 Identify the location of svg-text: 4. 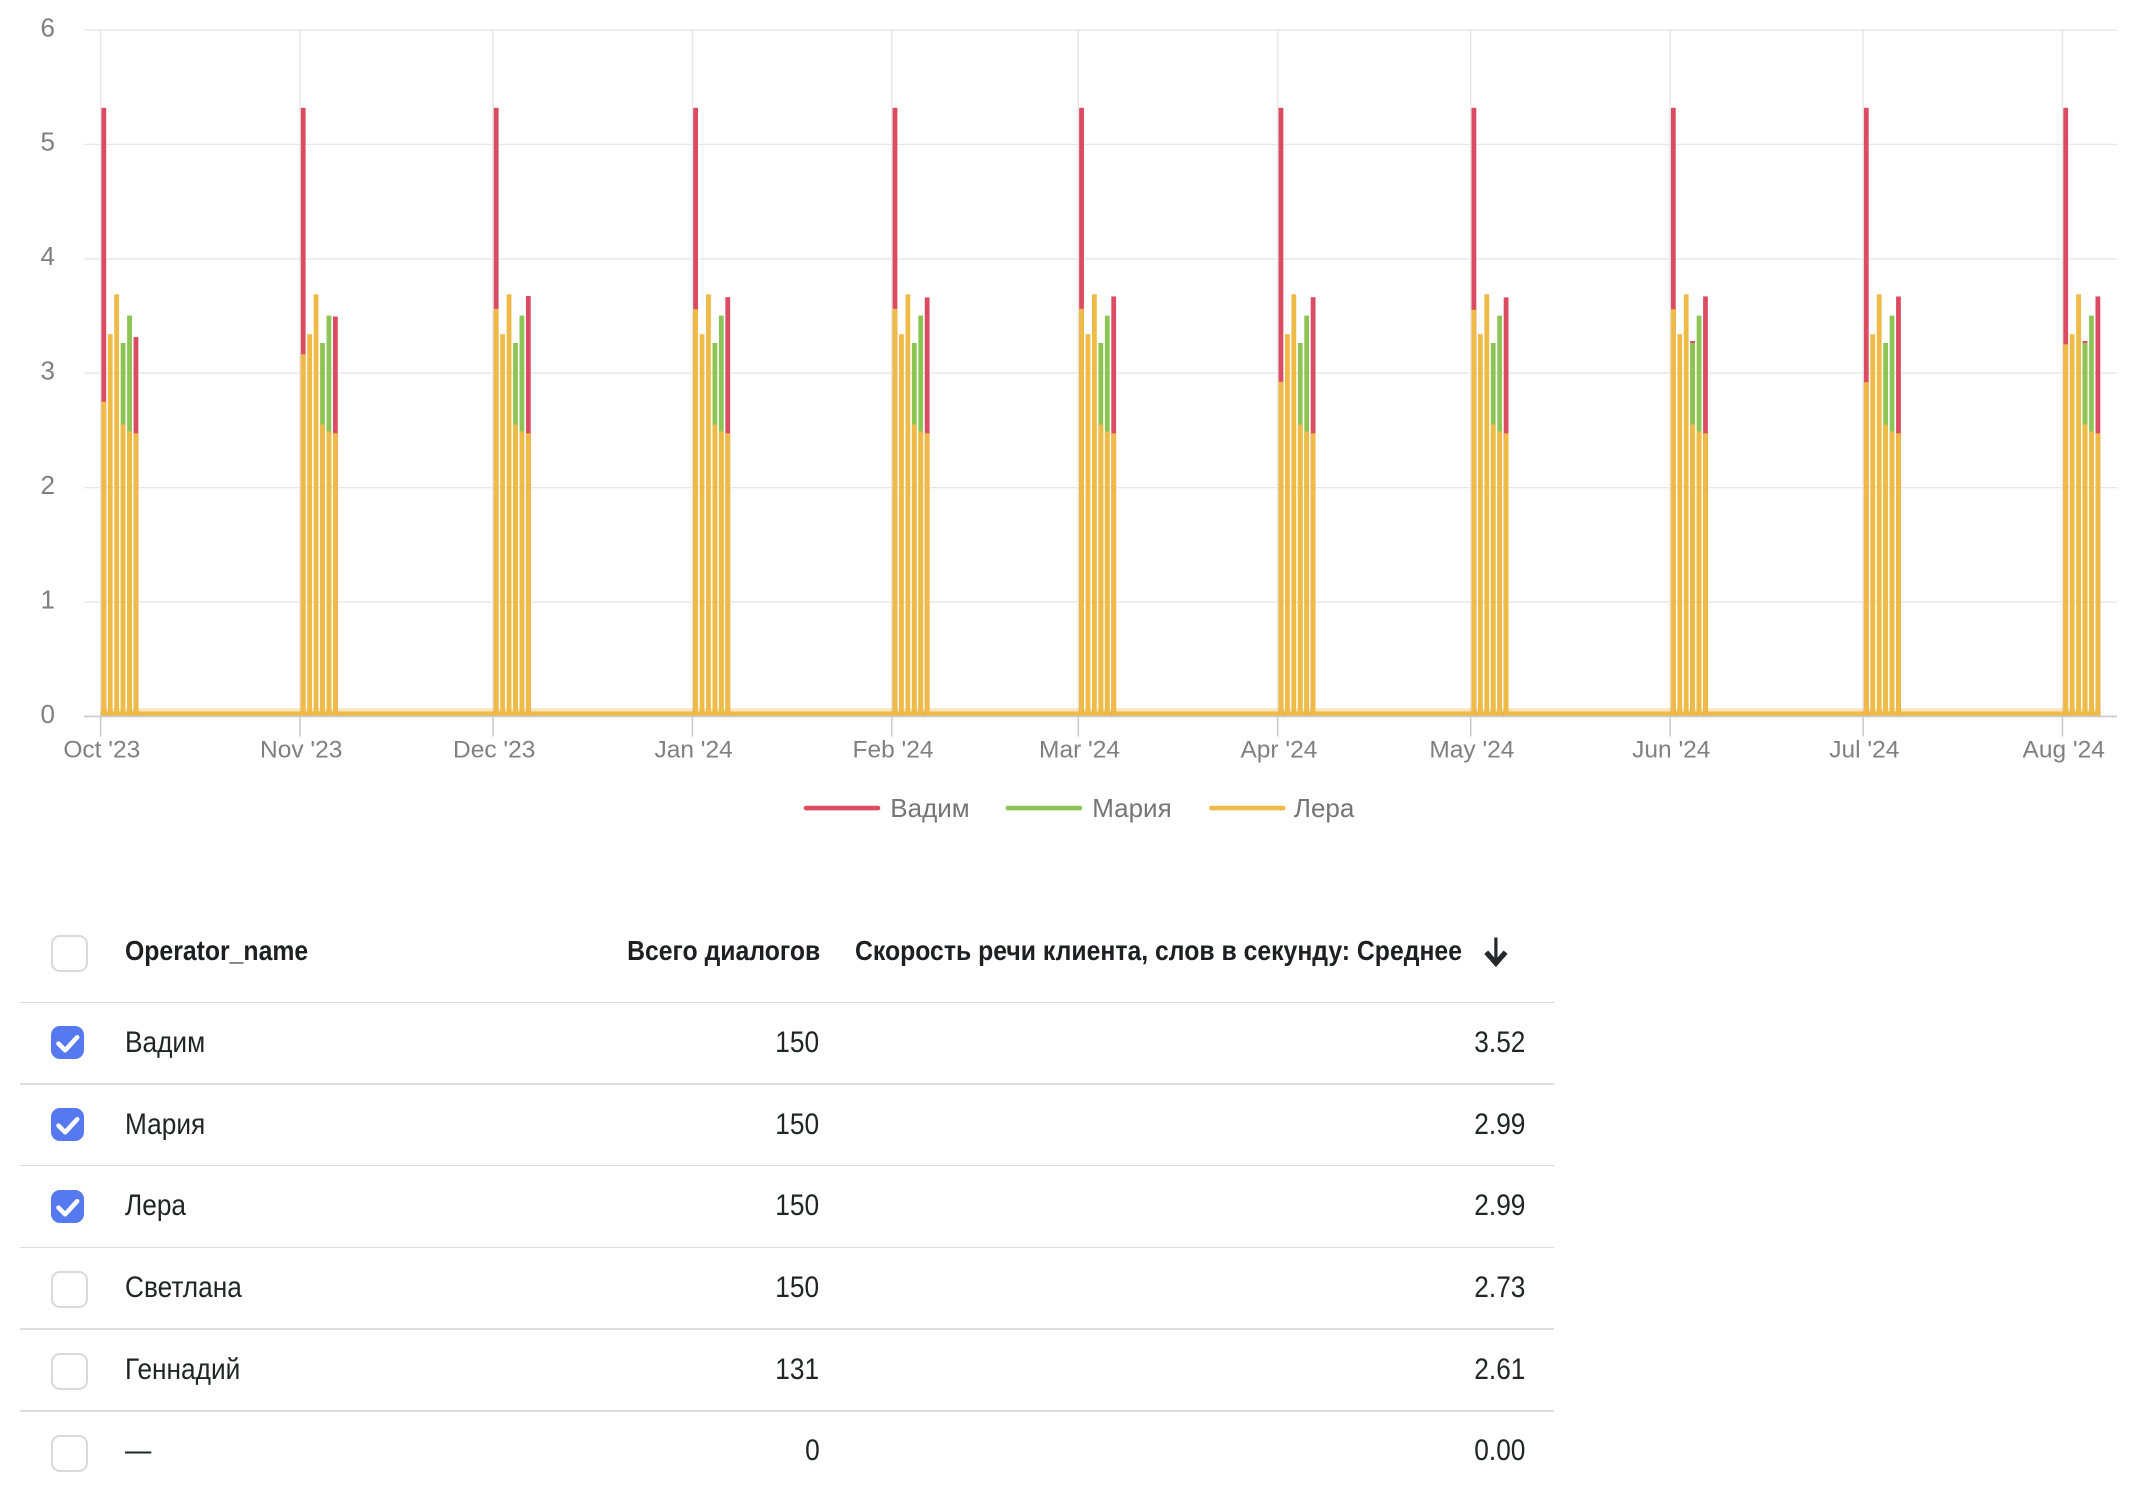
(48, 256).